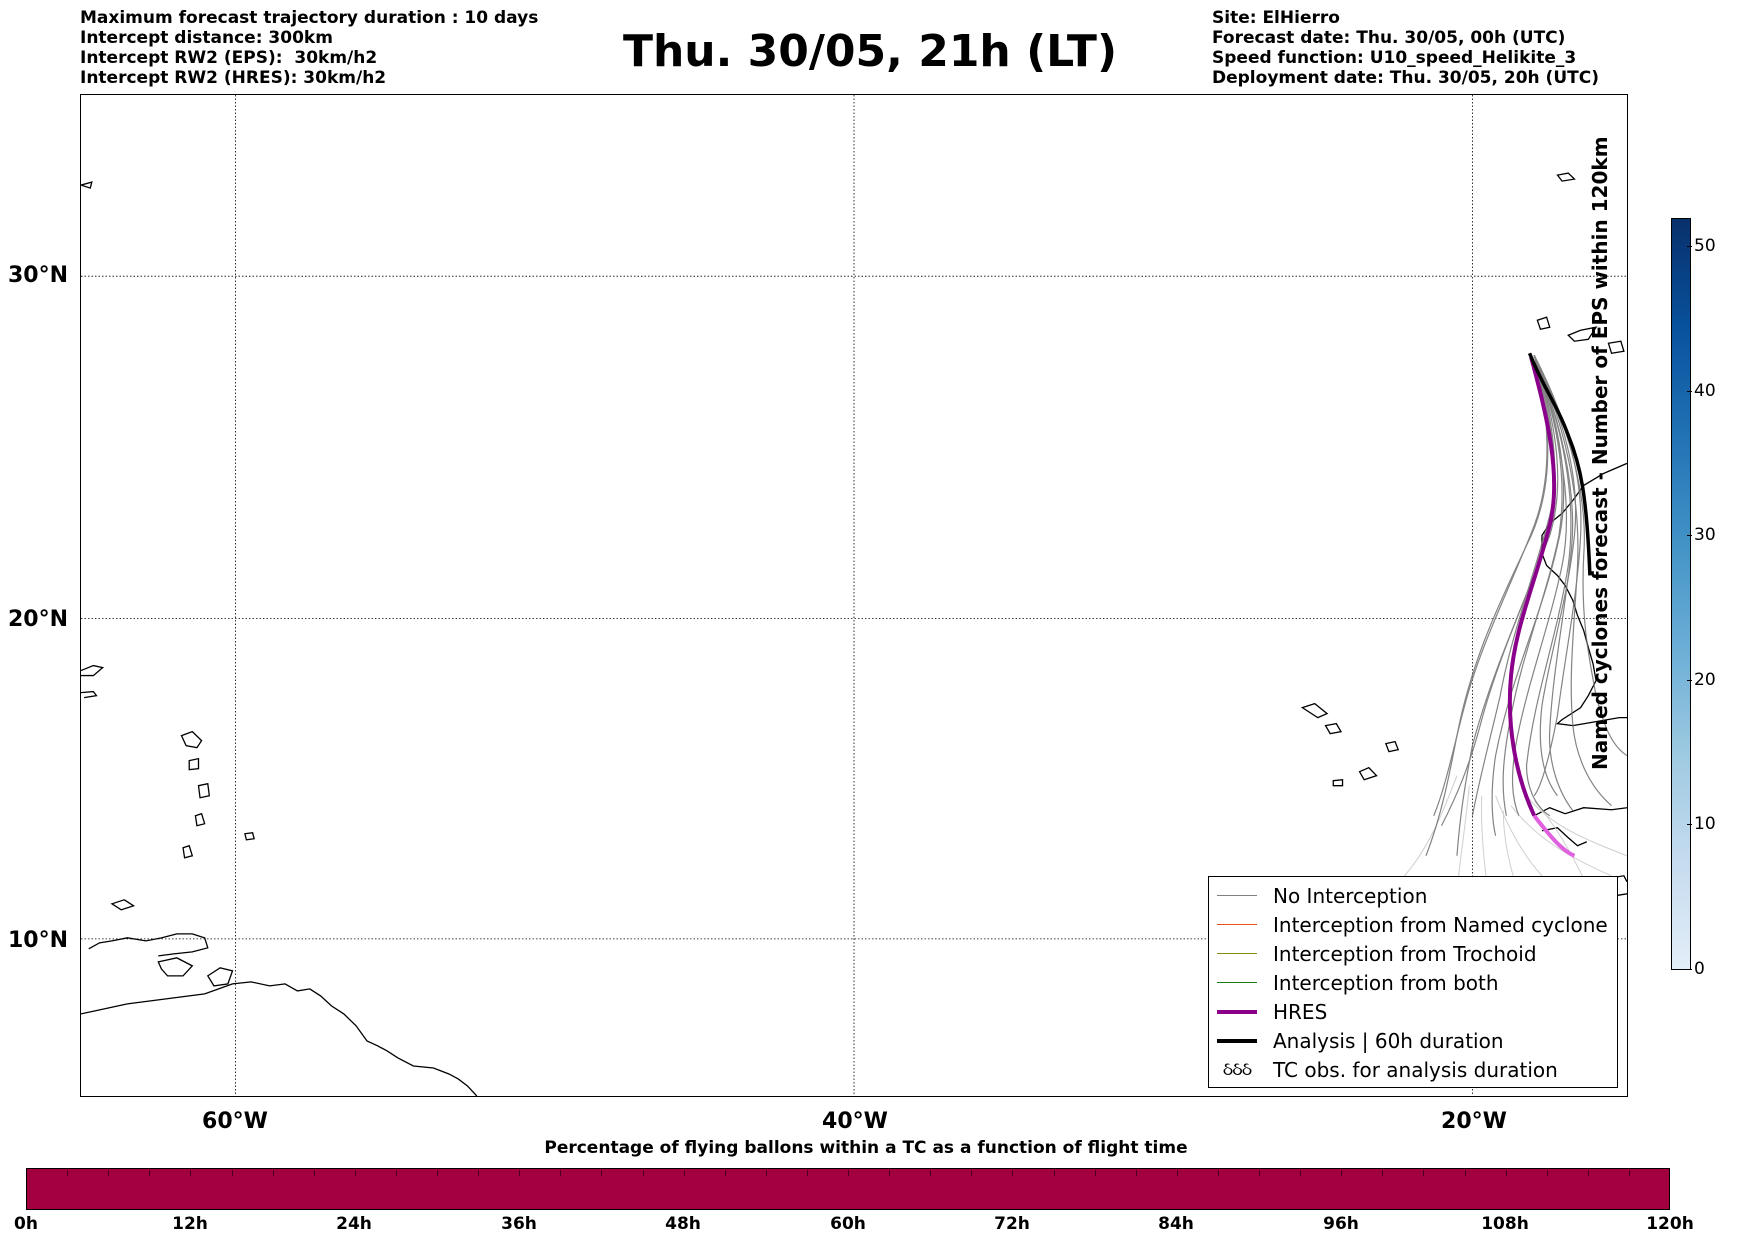  What do you see at coordinates (1705, 824) in the screenshot?
I see `cbar-v-tick-10: 10` at bounding box center [1705, 824].